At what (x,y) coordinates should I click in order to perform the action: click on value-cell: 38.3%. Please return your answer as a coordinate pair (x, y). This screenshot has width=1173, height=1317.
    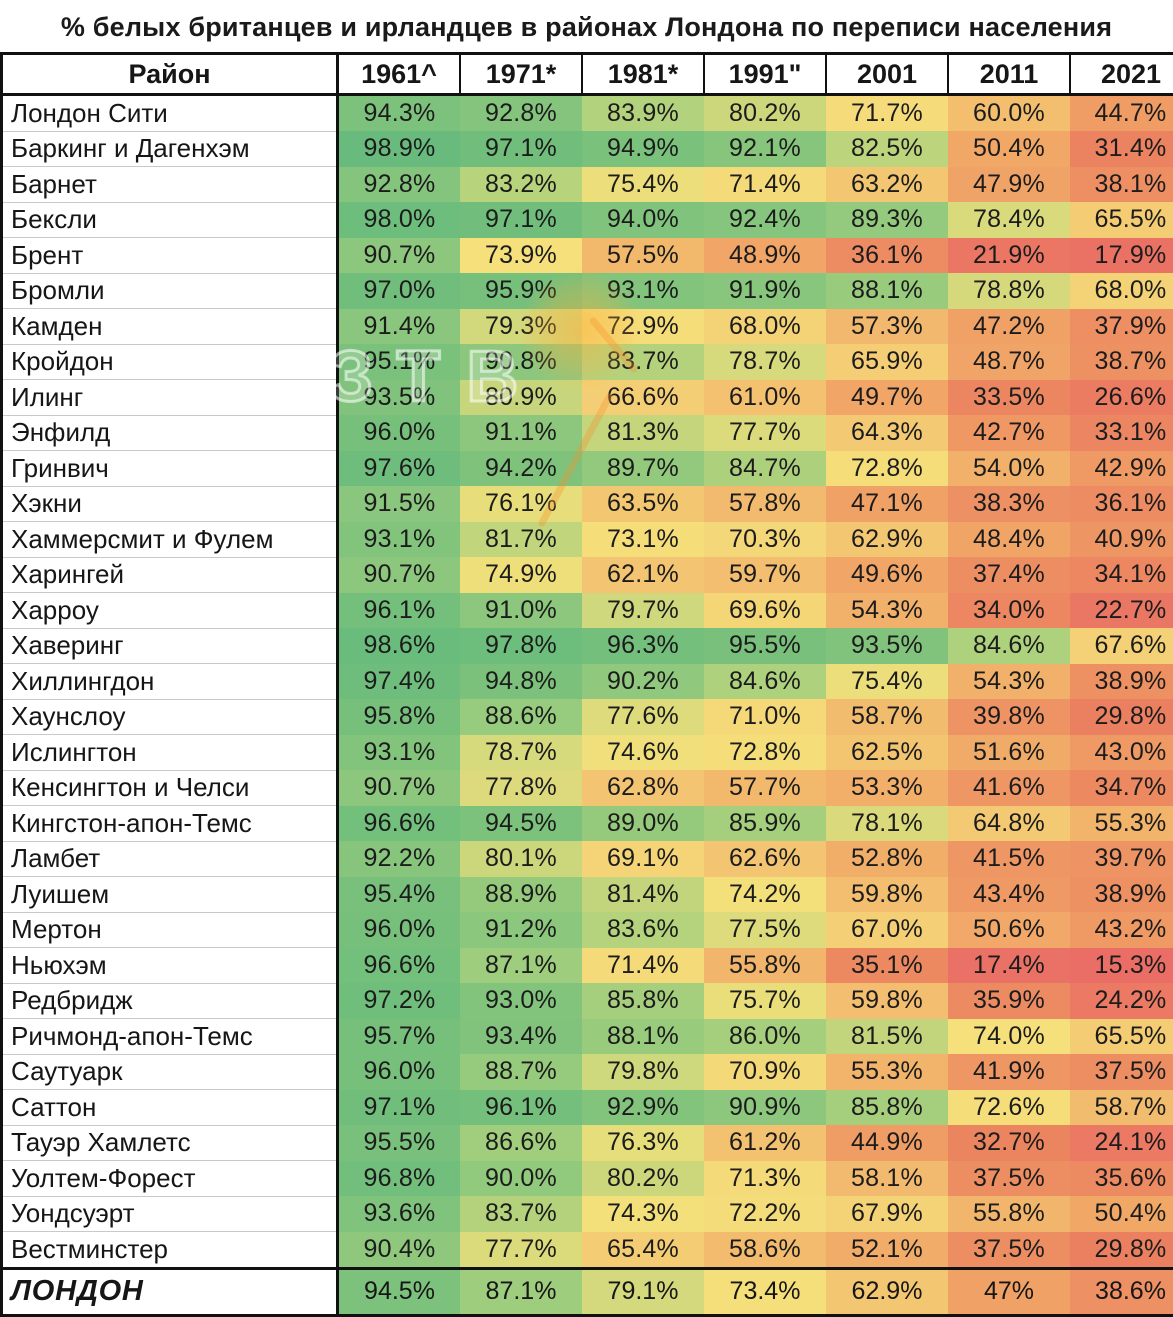
    Looking at the image, I should click on (1009, 504).